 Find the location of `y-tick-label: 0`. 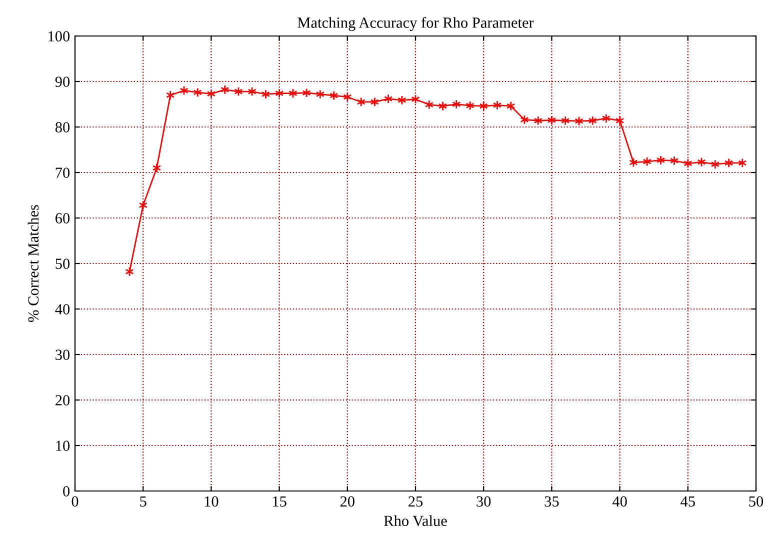

y-tick-label: 0 is located at coordinates (66, 491).